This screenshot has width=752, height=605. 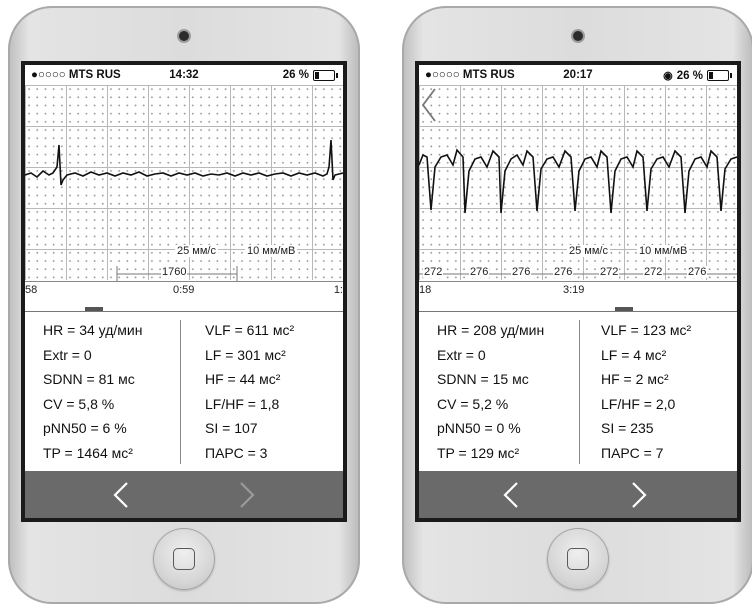 I want to click on rr-interval-label: 1760, so click(x=174, y=272).